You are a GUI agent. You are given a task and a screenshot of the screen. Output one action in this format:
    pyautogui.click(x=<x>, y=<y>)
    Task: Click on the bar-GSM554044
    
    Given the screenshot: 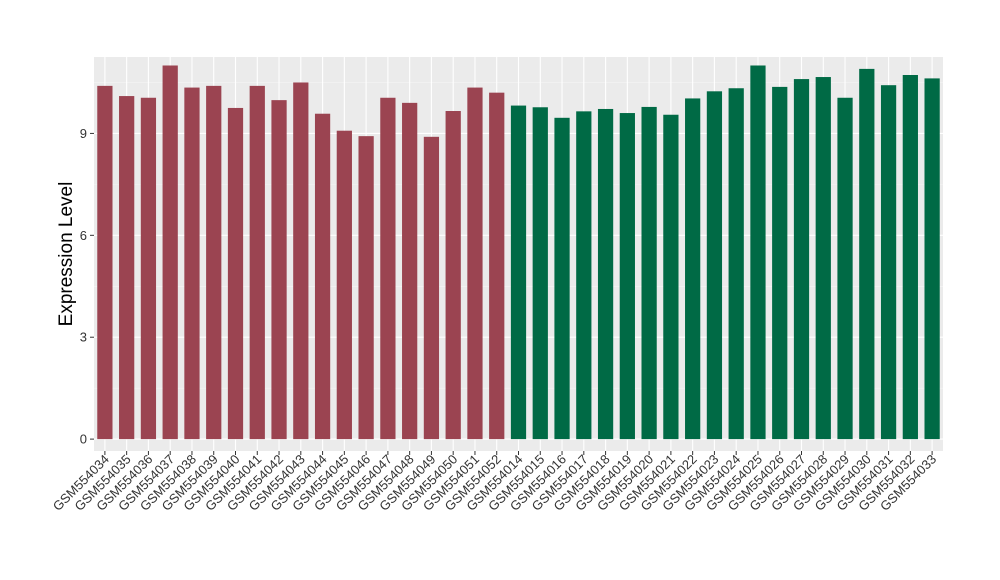 What is the action you would take?
    pyautogui.click(x=322, y=276)
    